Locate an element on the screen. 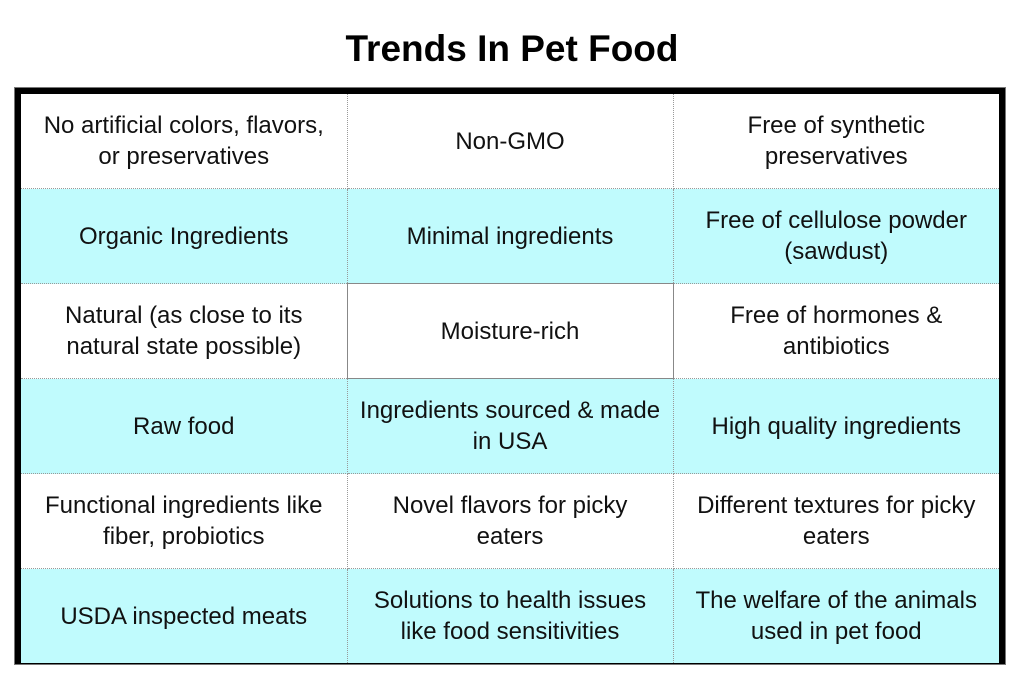 Image resolution: width=1024 pixels, height=684 pixels. table-cell: Organic Ingredients is located at coordinates (184, 236).